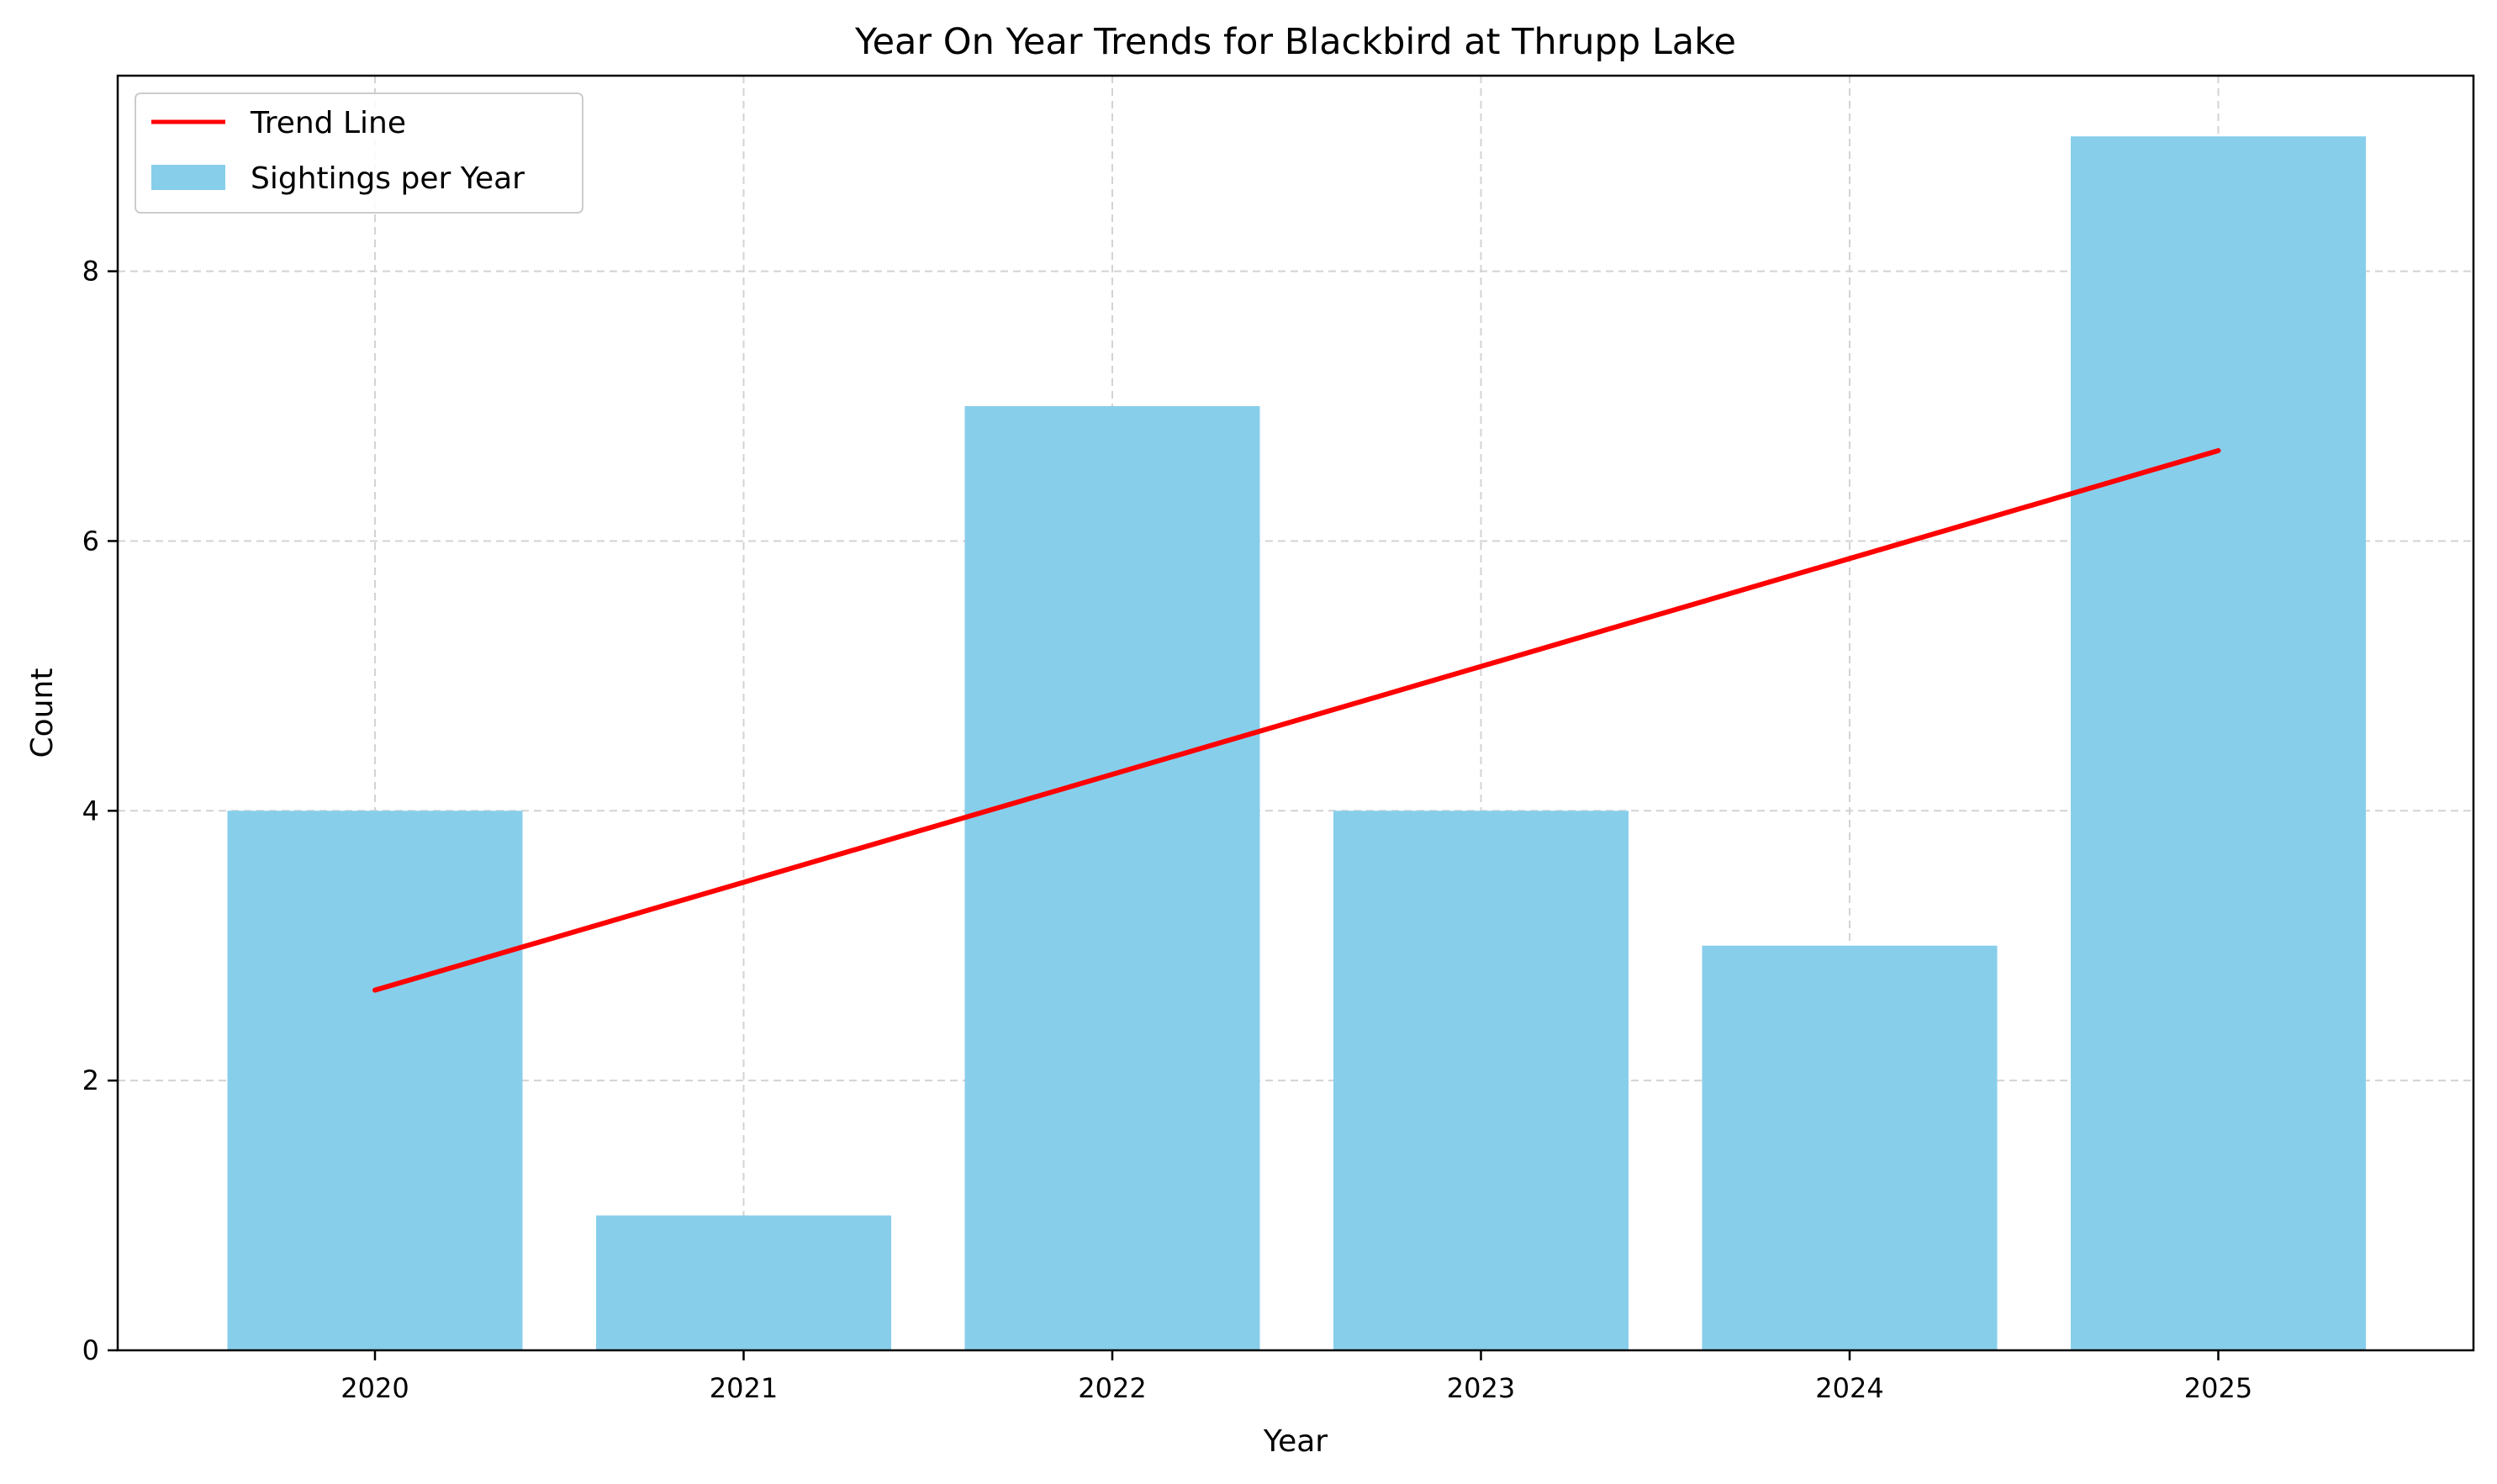  I want to click on x-tick-label: 2025, so click(2218, 1388).